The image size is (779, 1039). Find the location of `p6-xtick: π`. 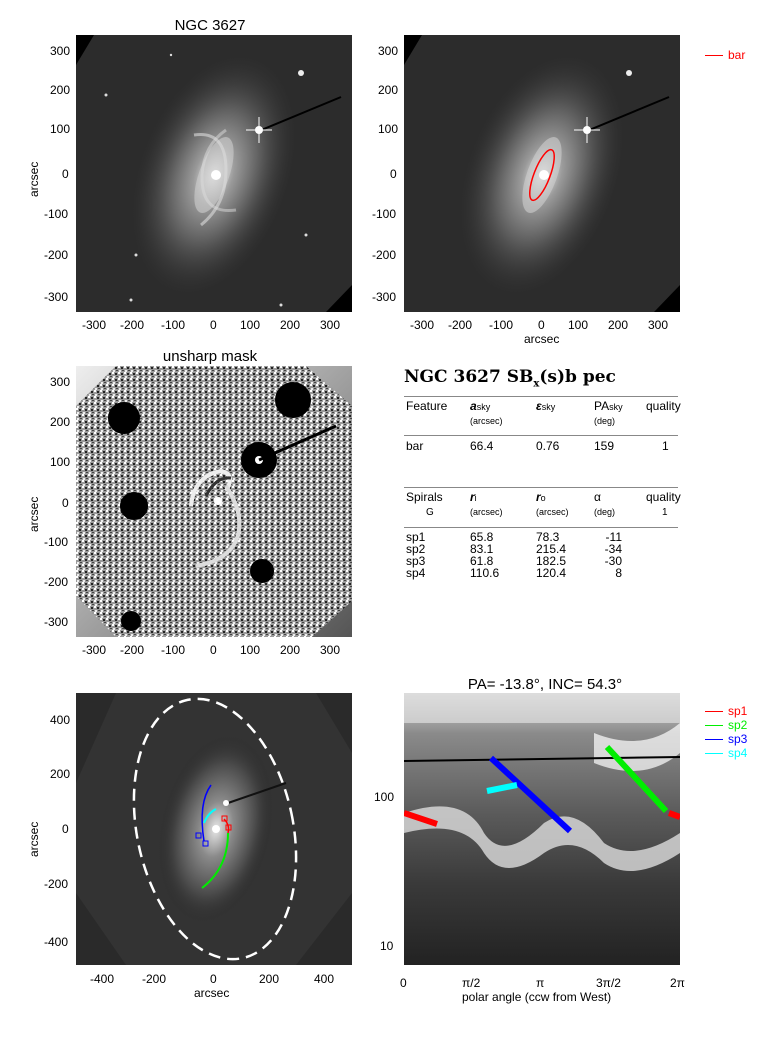

p6-xtick: π is located at coordinates (540, 983).